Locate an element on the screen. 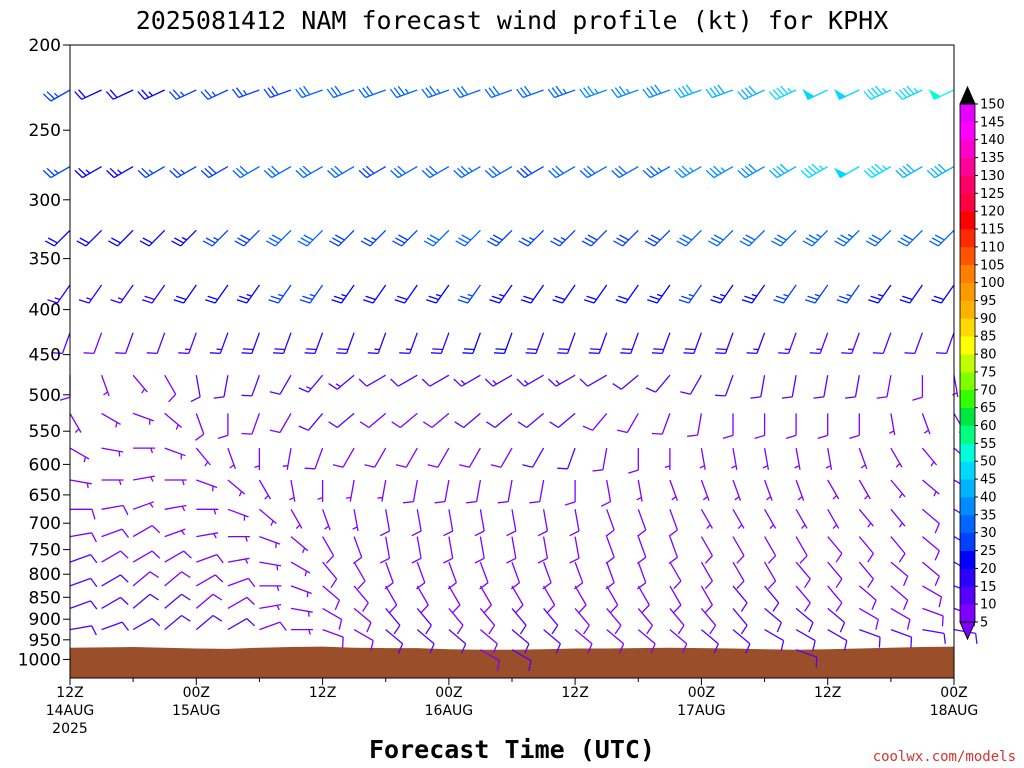  x-tick-label: 2025 is located at coordinates (70, 729).